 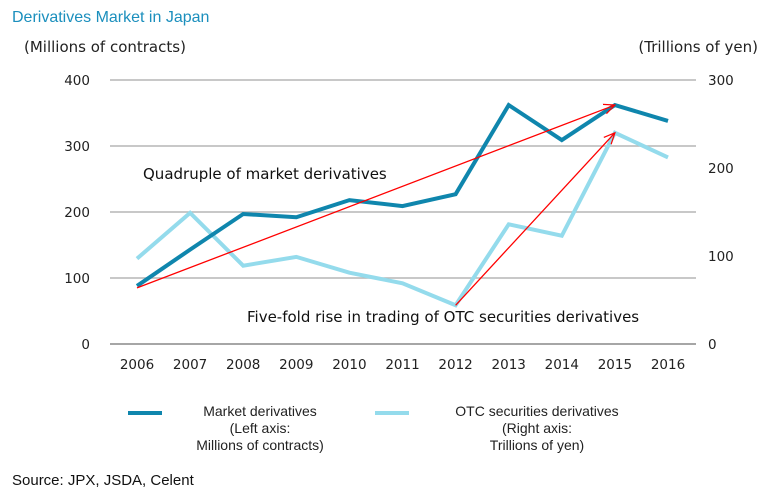 What do you see at coordinates (537, 411) in the screenshot?
I see `legend-line: OTC securities derivatives` at bounding box center [537, 411].